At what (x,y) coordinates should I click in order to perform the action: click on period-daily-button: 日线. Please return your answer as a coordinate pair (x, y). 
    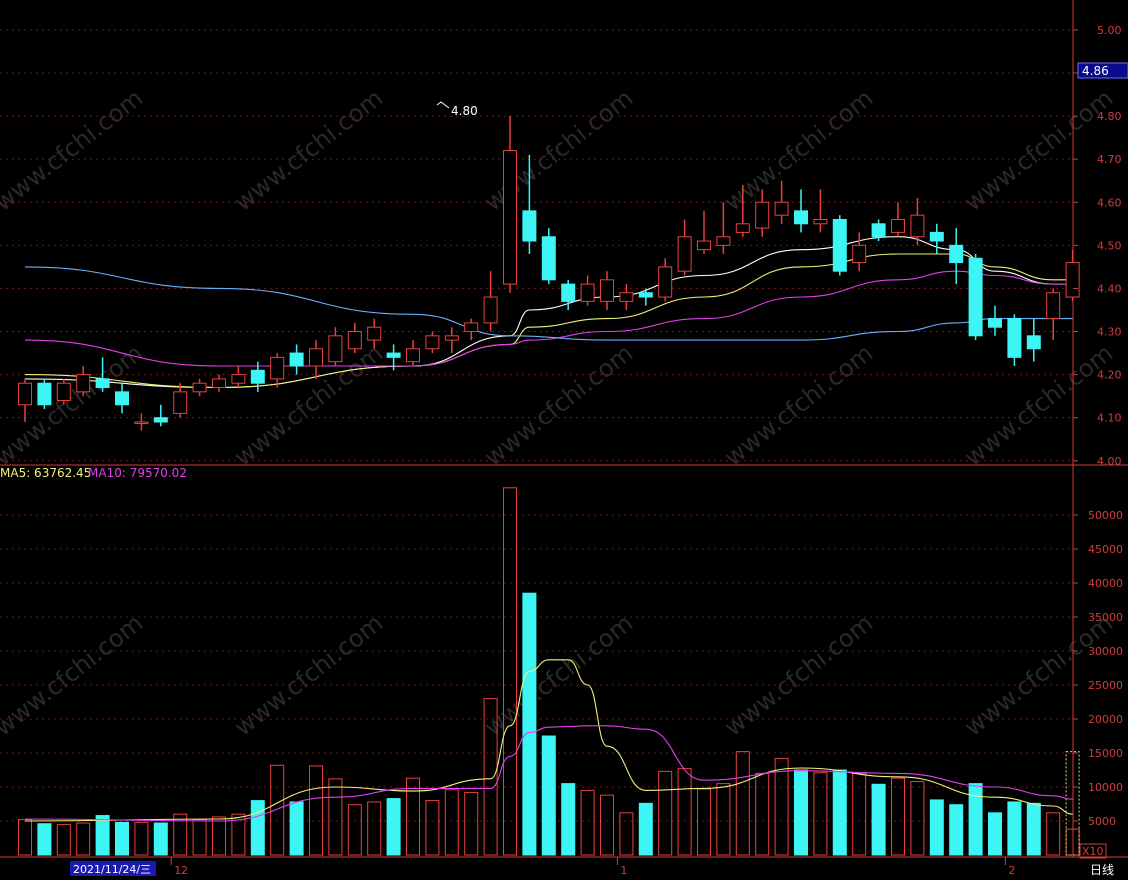
    Looking at the image, I should click on (1102, 870).